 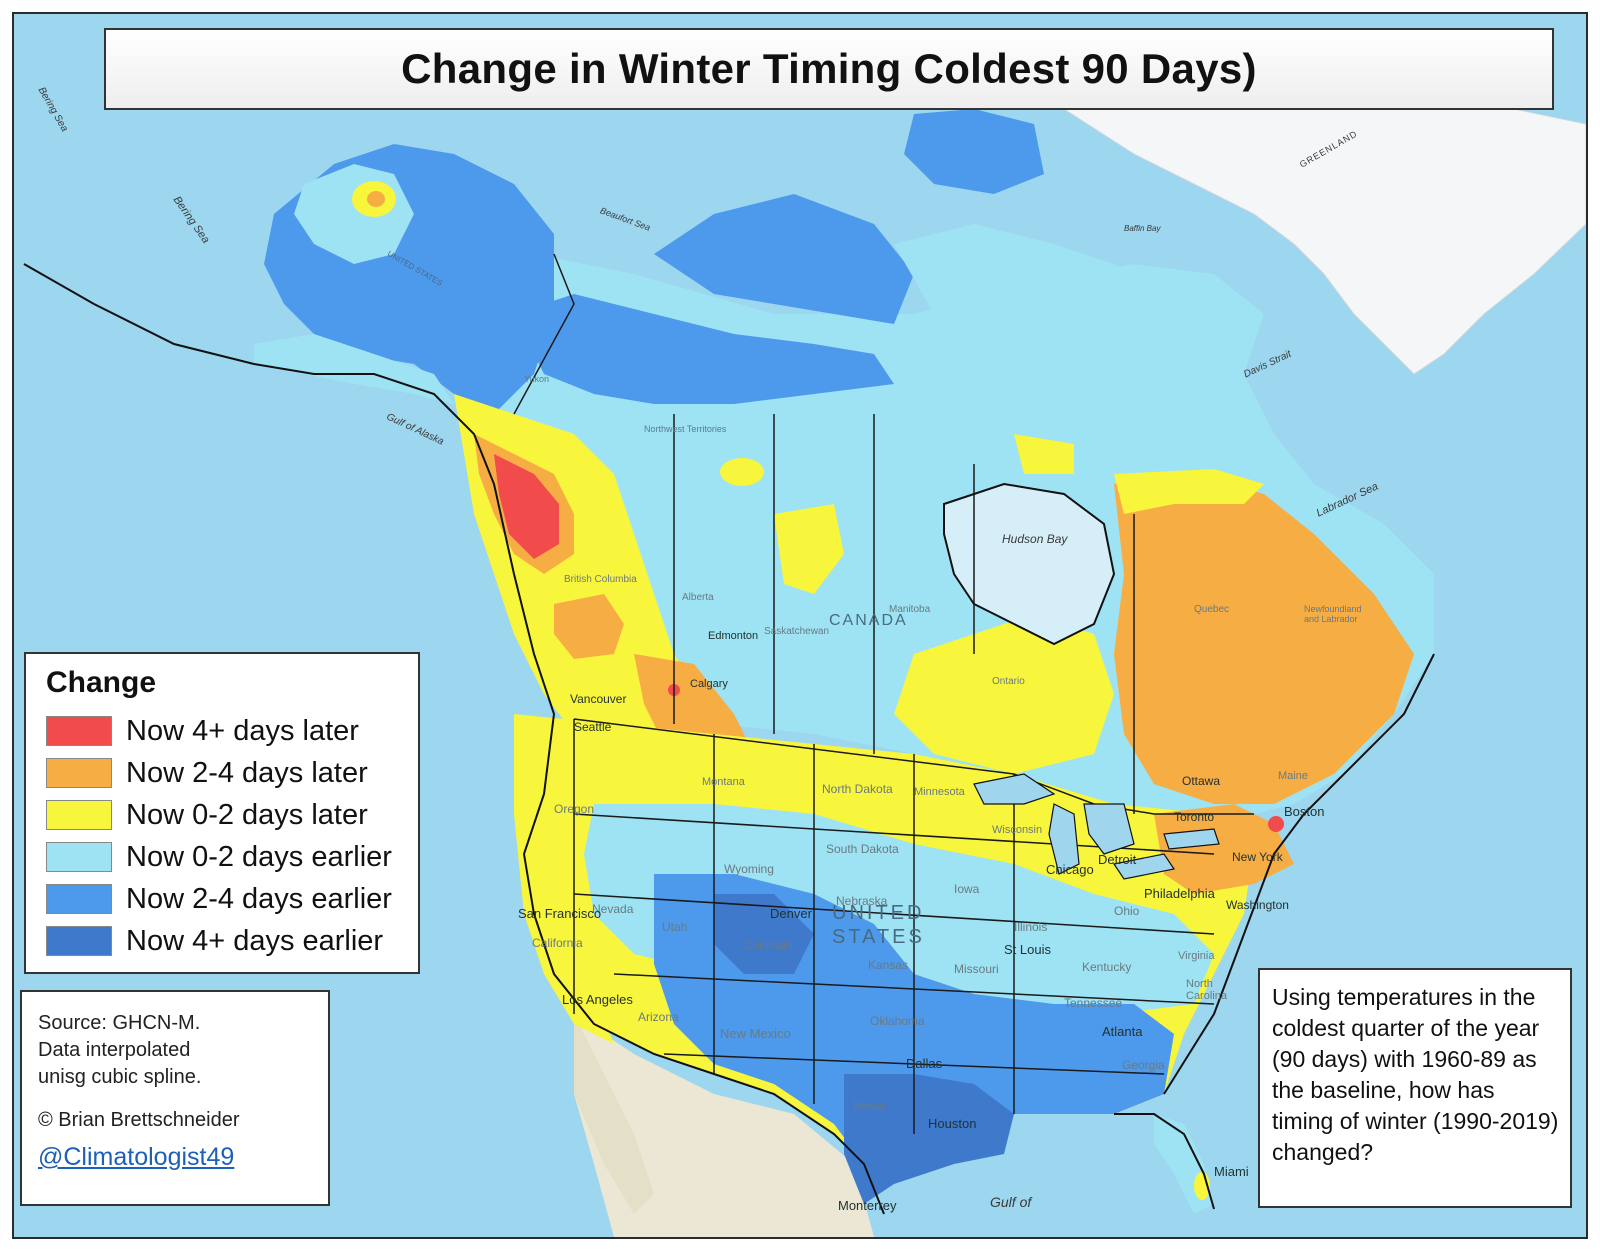 What do you see at coordinates (768, 945) in the screenshot?
I see `label-colorado: Colorado` at bounding box center [768, 945].